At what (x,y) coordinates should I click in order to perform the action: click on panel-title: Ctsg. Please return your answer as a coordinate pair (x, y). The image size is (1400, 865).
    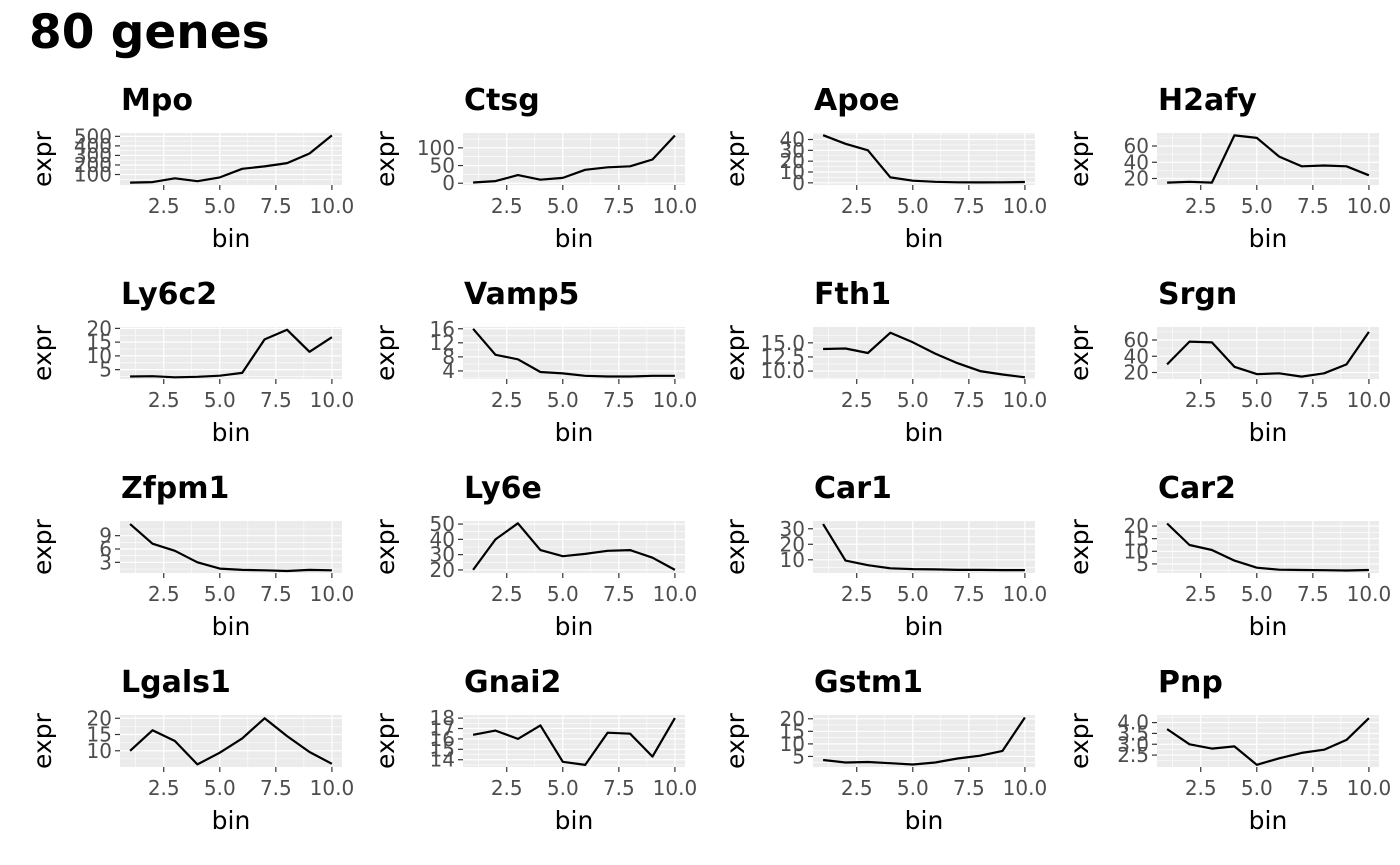
    Looking at the image, I should click on (502, 100).